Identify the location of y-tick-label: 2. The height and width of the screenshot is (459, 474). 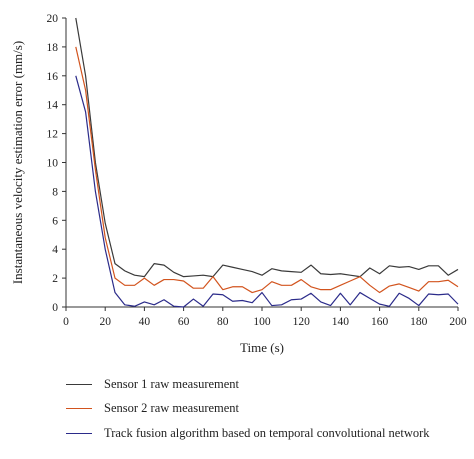
(55, 279).